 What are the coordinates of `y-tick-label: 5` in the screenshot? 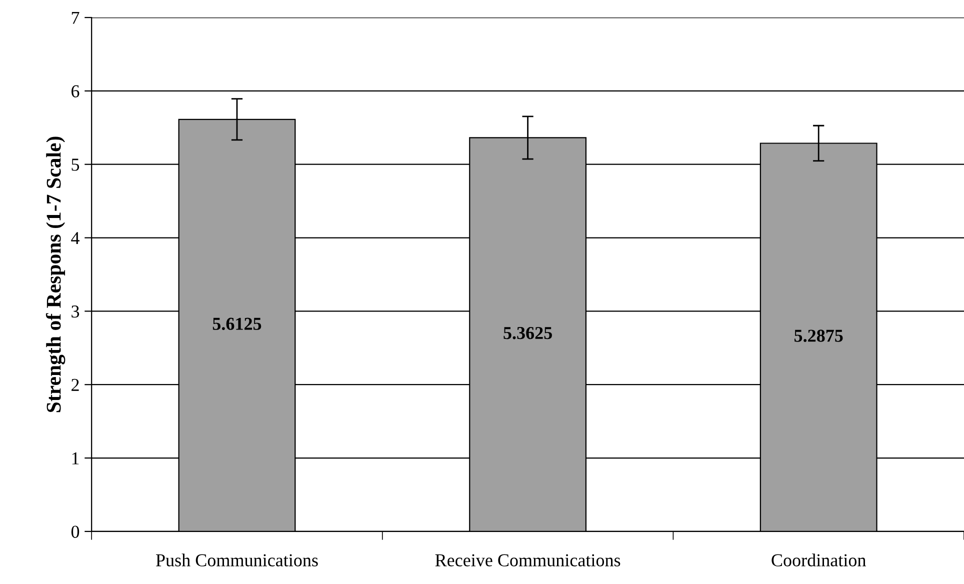 It's located at (76, 164).